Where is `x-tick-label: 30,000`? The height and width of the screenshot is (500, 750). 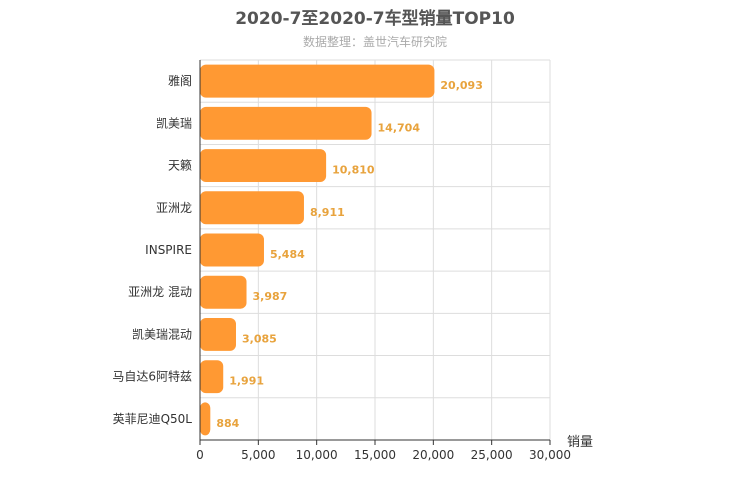 x-tick-label: 30,000 is located at coordinates (550, 455).